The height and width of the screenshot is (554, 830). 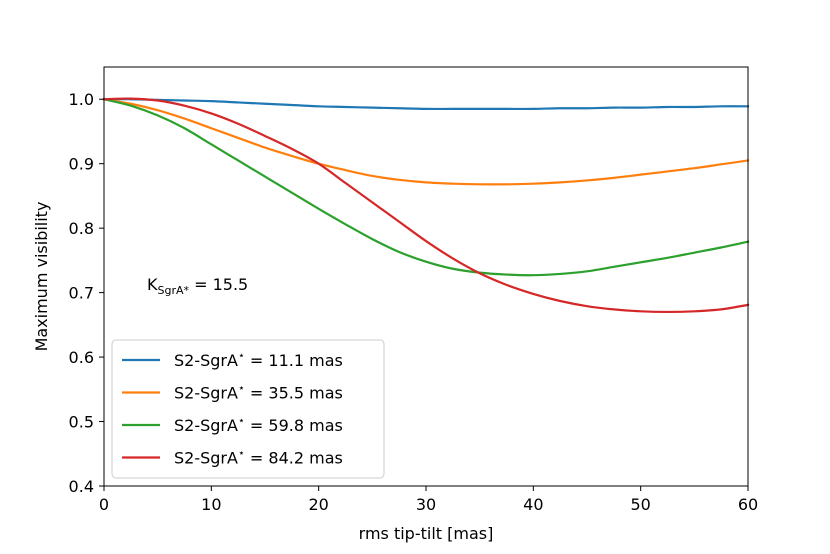 I want to click on x-tick-label: 40, so click(x=533, y=504).